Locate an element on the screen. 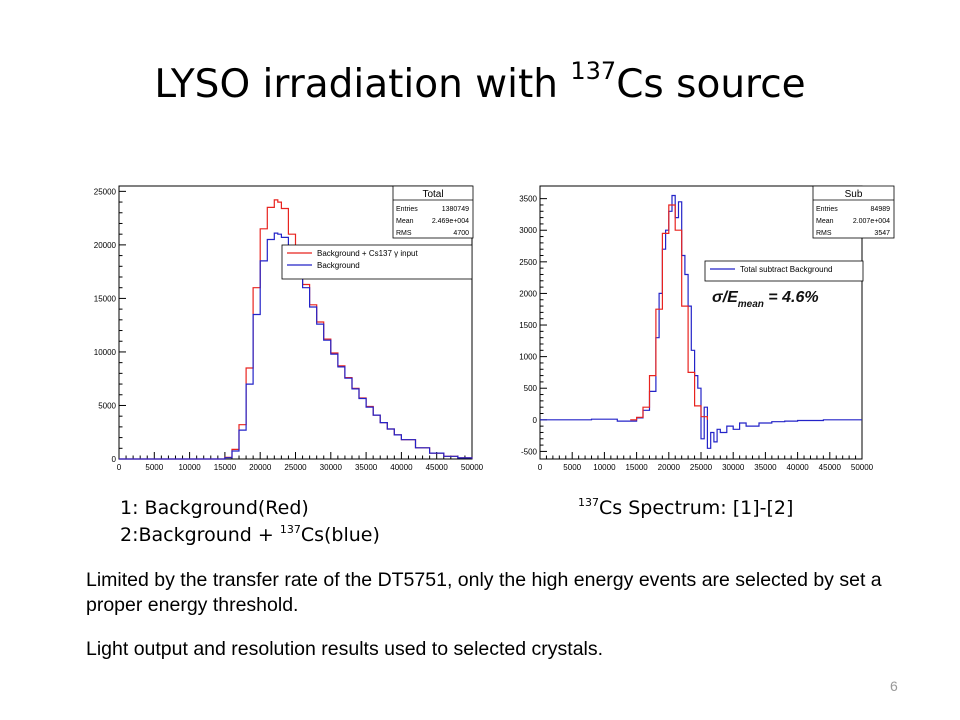 Image resolution: width=960 pixels, height=720 pixels. stats-value: 2.007e+004 is located at coordinates (871, 221).